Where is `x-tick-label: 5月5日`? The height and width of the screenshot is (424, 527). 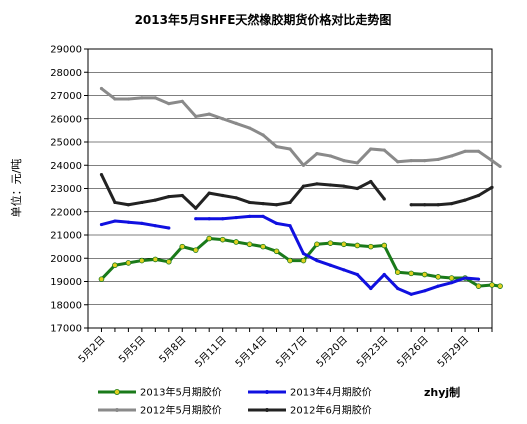 x-tick-label: 5月5日 is located at coordinates (132, 350).